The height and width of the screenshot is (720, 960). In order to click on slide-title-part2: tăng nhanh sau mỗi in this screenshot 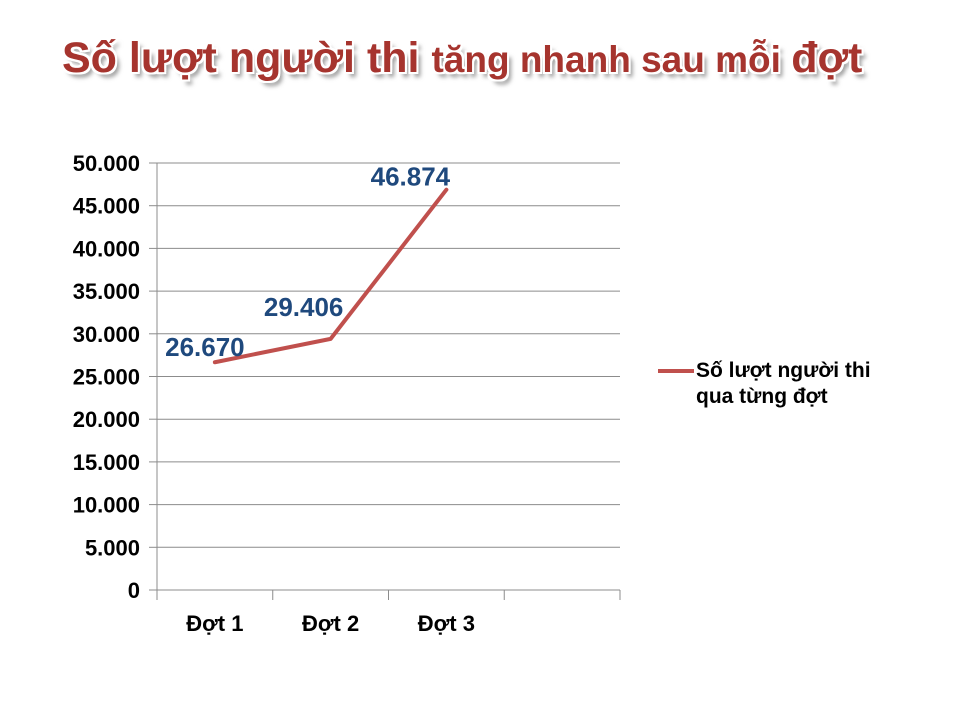, I will do `click(611, 59)`.